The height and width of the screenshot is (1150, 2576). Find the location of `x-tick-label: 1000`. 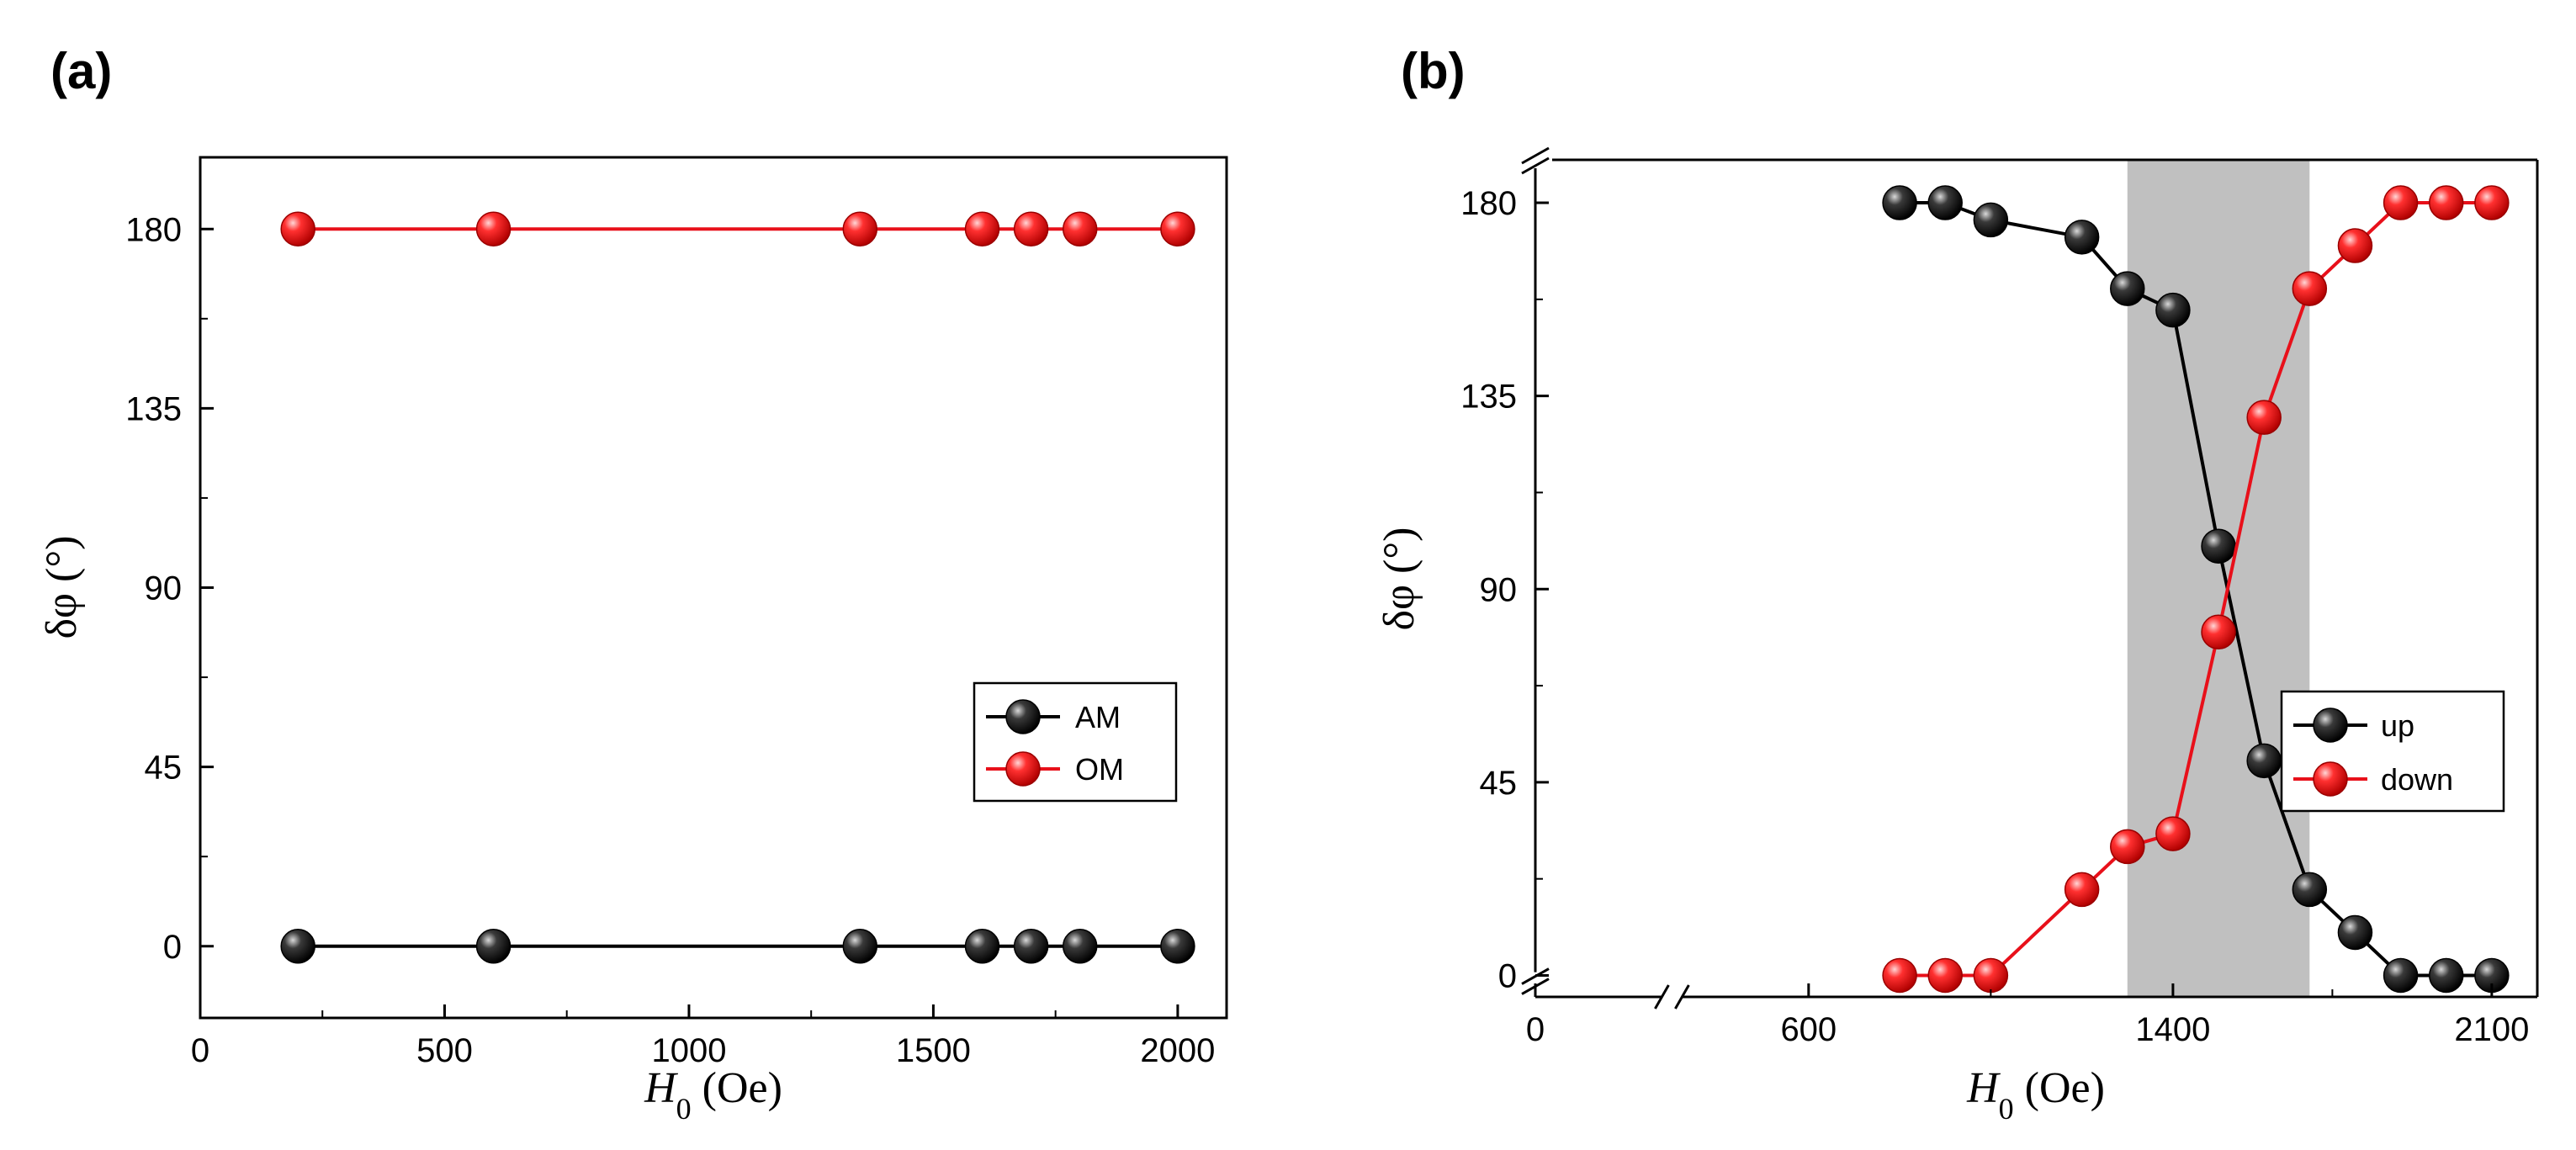

x-tick-label: 1000 is located at coordinates (688, 1050).